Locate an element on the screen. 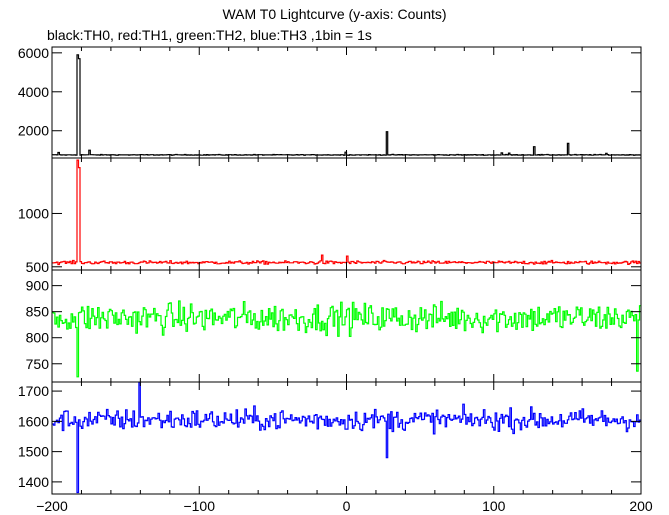 This screenshot has height=515, width=669. y-tick-label-th0: 4000 is located at coordinates (33, 92).